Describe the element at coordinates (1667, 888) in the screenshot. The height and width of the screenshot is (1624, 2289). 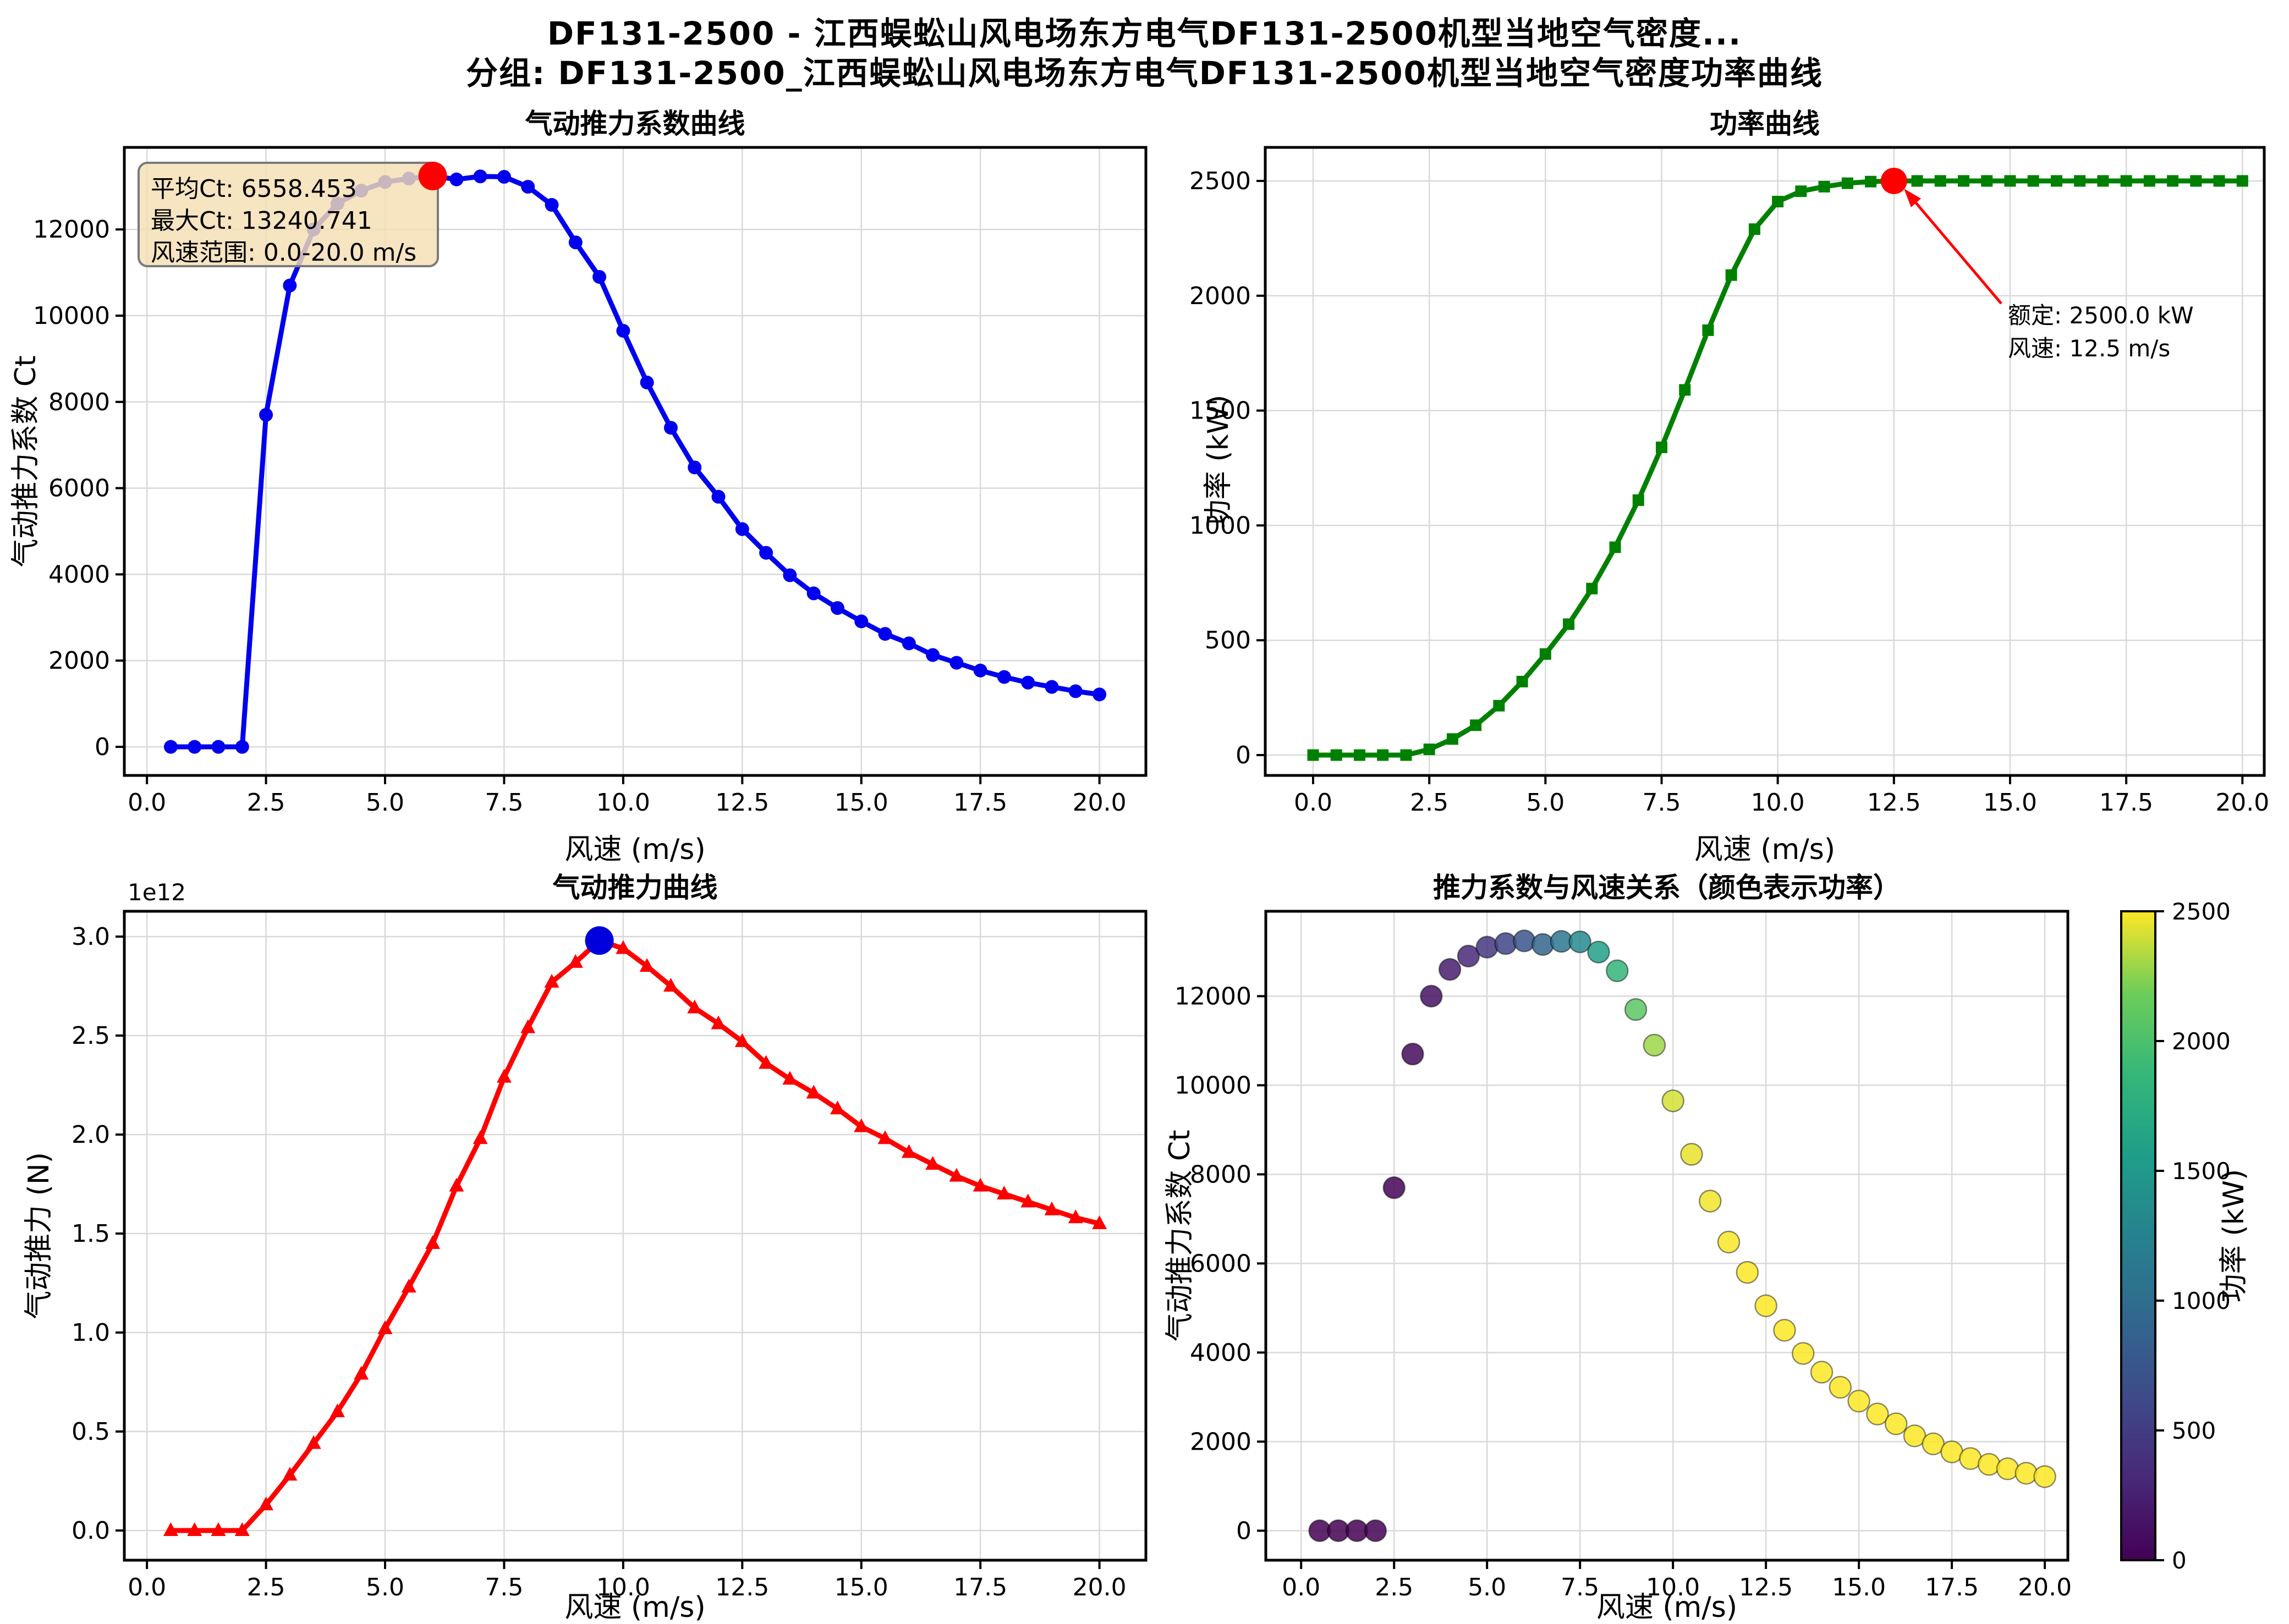
I see `subplot-title: 推力系数与风速关系（颜色表示功率）` at that location.